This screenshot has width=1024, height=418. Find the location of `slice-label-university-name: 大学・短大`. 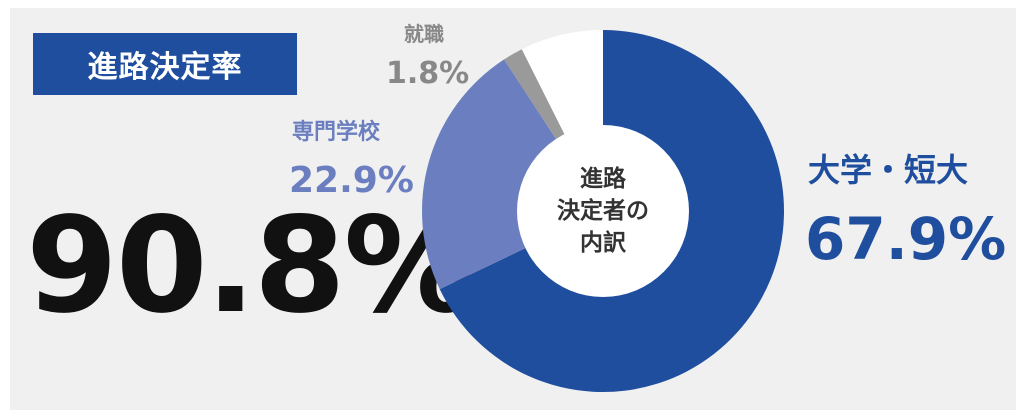

slice-label-university-name: 大学・短大 is located at coordinates (888, 170).